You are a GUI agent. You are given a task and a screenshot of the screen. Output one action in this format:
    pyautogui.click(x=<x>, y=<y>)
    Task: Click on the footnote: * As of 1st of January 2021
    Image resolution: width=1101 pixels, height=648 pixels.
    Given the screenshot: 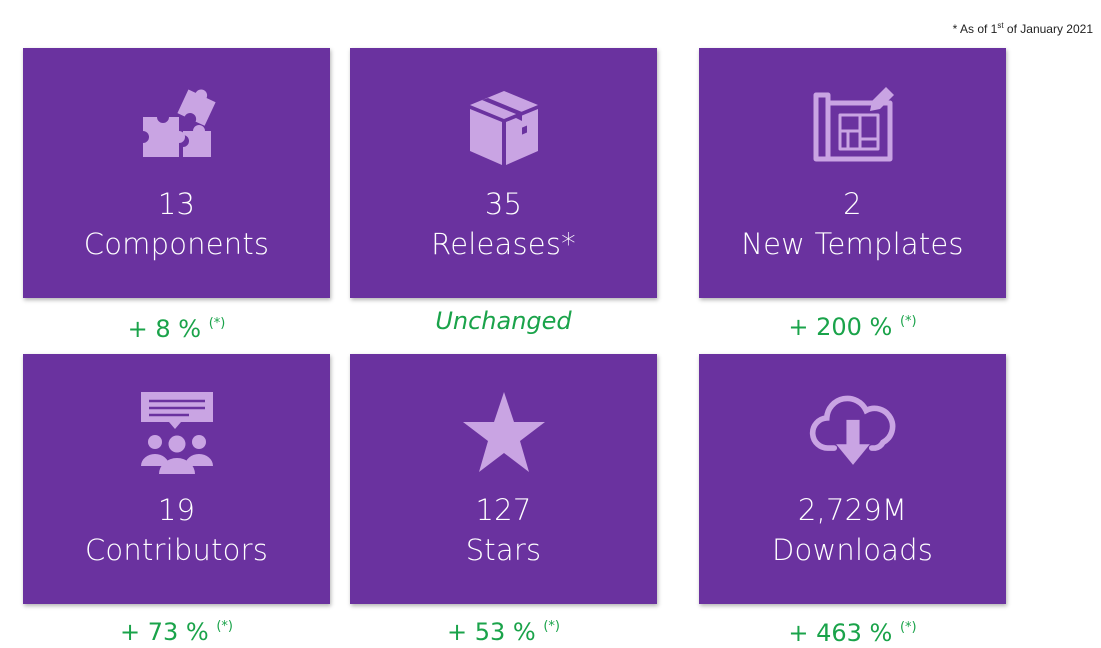 What is the action you would take?
    pyautogui.click(x=1023, y=28)
    